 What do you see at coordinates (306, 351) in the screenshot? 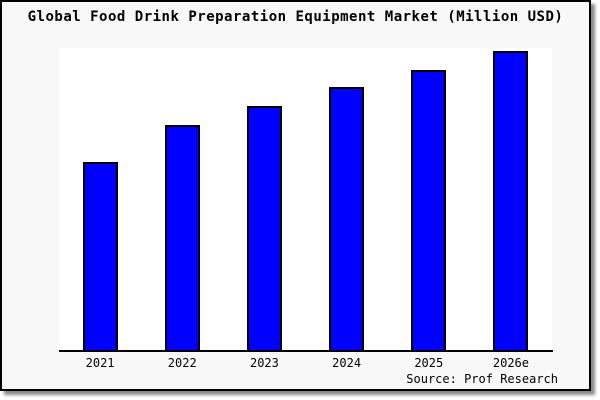
I see `x-axis-line` at bounding box center [306, 351].